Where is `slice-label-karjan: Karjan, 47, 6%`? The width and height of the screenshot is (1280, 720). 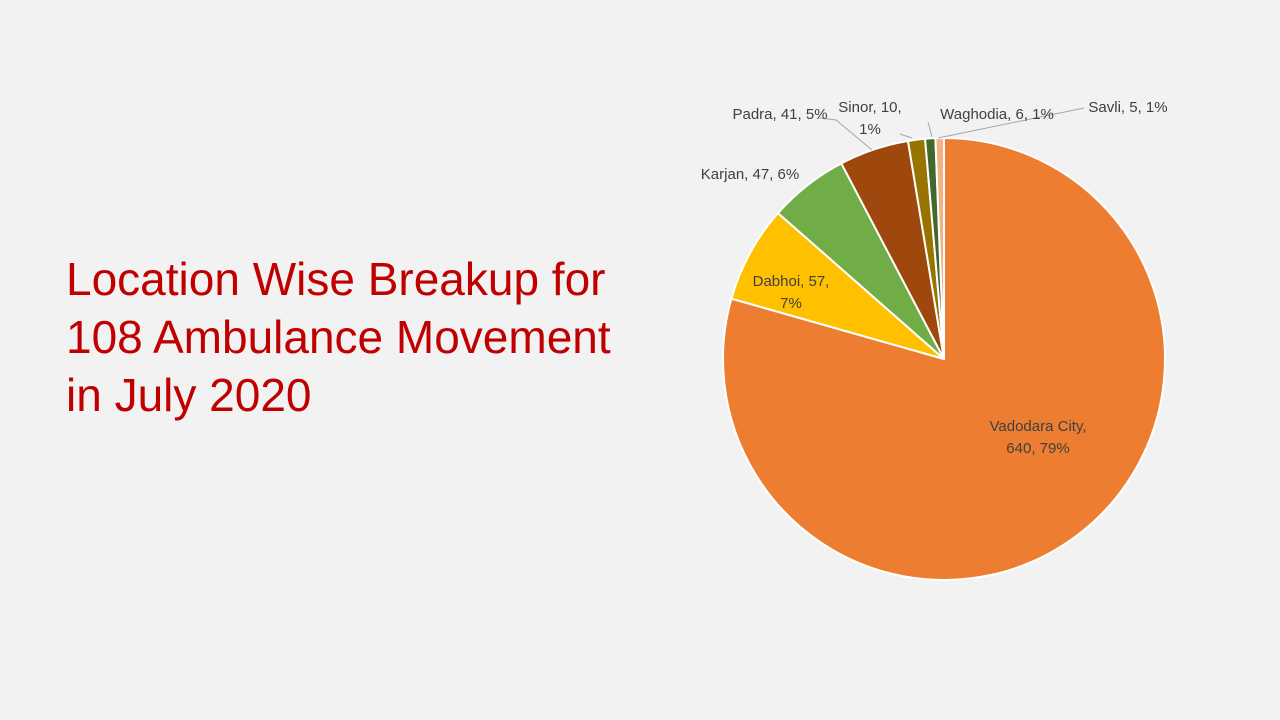 slice-label-karjan: Karjan, 47, 6% is located at coordinates (750, 174).